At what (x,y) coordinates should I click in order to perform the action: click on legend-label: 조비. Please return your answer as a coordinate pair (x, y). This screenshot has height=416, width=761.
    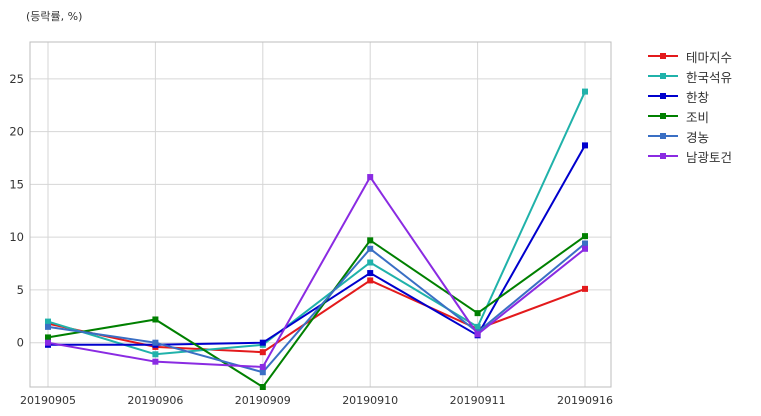
    Looking at the image, I should click on (698, 117).